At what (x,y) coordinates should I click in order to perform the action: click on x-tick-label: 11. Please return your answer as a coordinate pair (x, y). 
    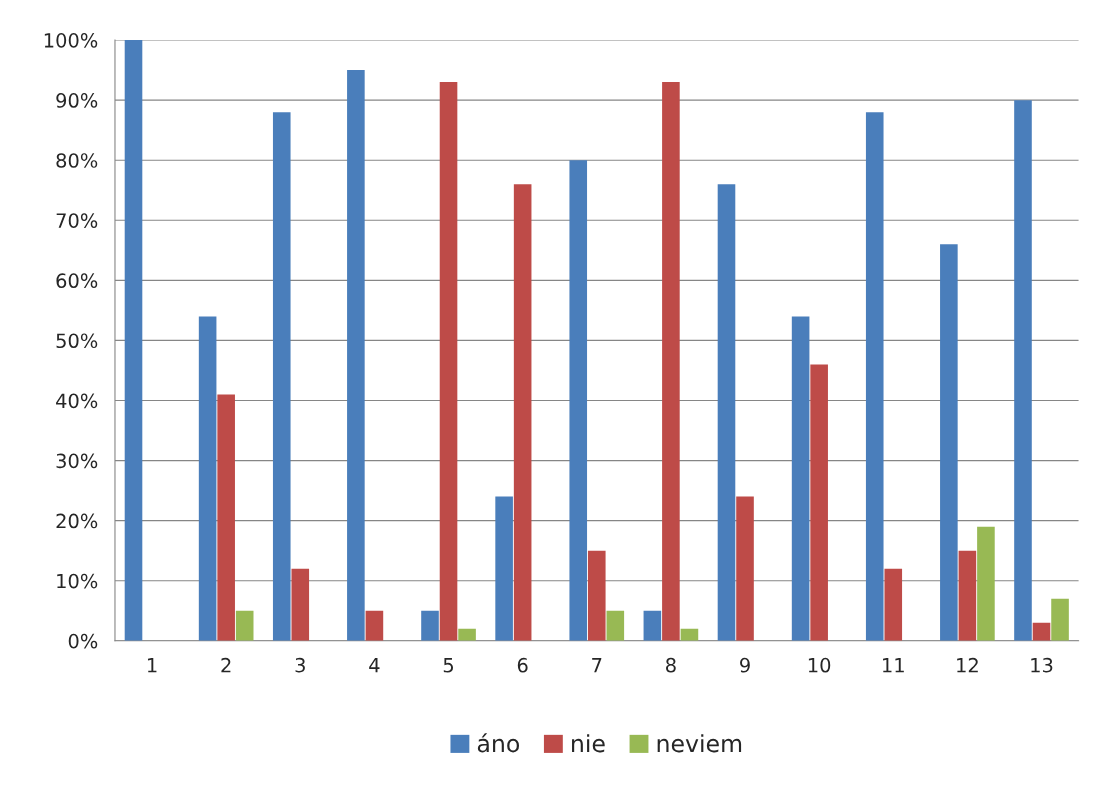
    Looking at the image, I should click on (893, 665).